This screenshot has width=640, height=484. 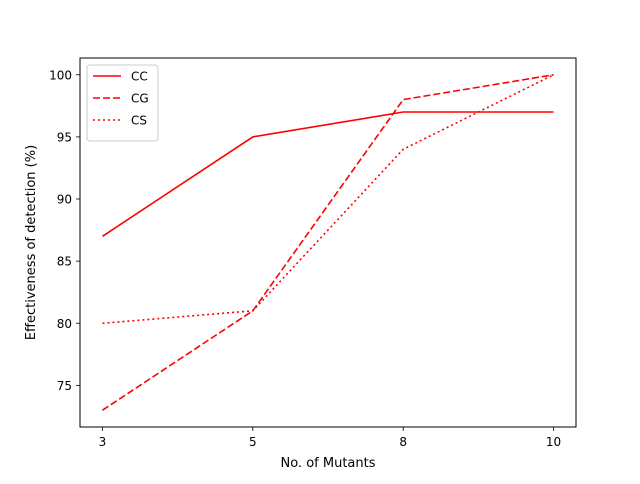 What do you see at coordinates (403, 442) in the screenshot?
I see `x-tick-label: 8` at bounding box center [403, 442].